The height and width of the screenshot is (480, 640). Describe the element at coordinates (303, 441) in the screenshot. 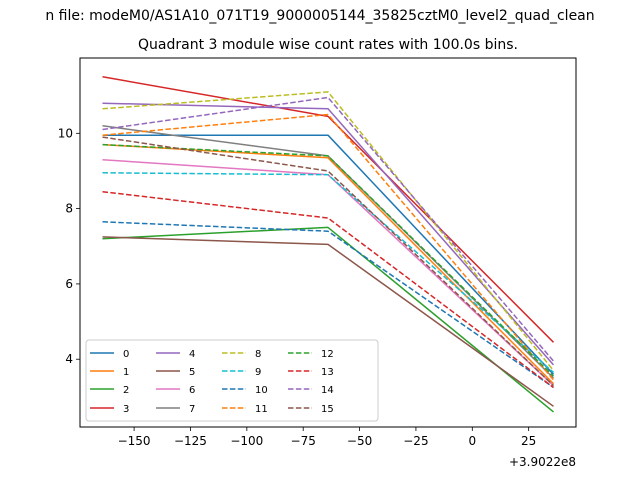

I see `x-tick-label: −75` at that location.